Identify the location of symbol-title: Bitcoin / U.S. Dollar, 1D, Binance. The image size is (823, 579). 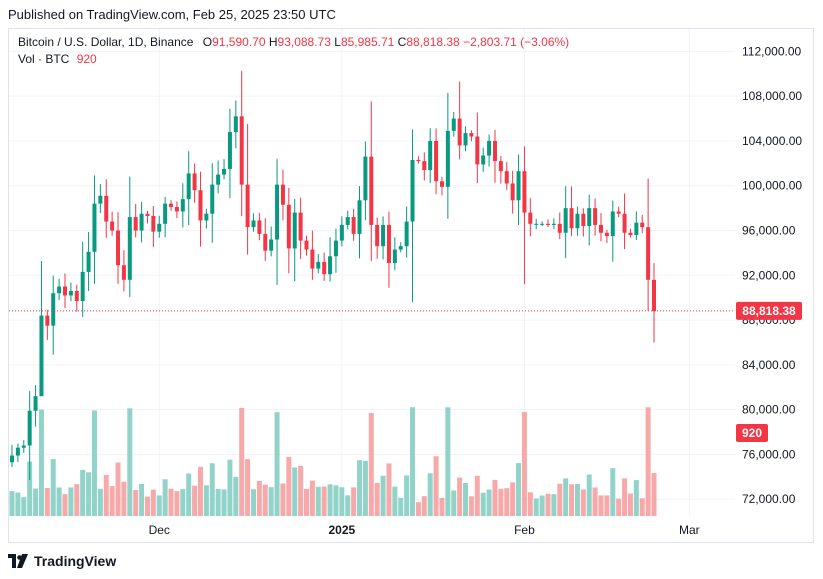
(106, 42).